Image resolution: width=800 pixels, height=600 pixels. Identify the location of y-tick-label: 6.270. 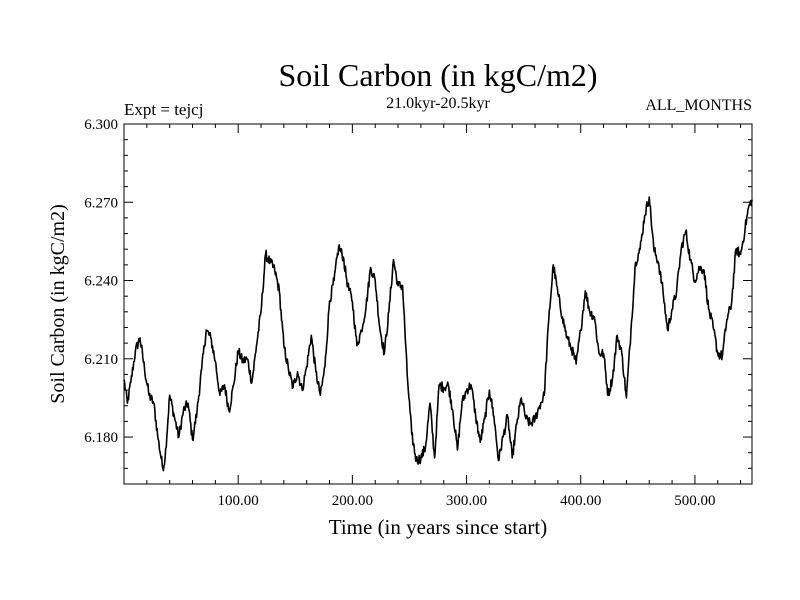
(101, 203).